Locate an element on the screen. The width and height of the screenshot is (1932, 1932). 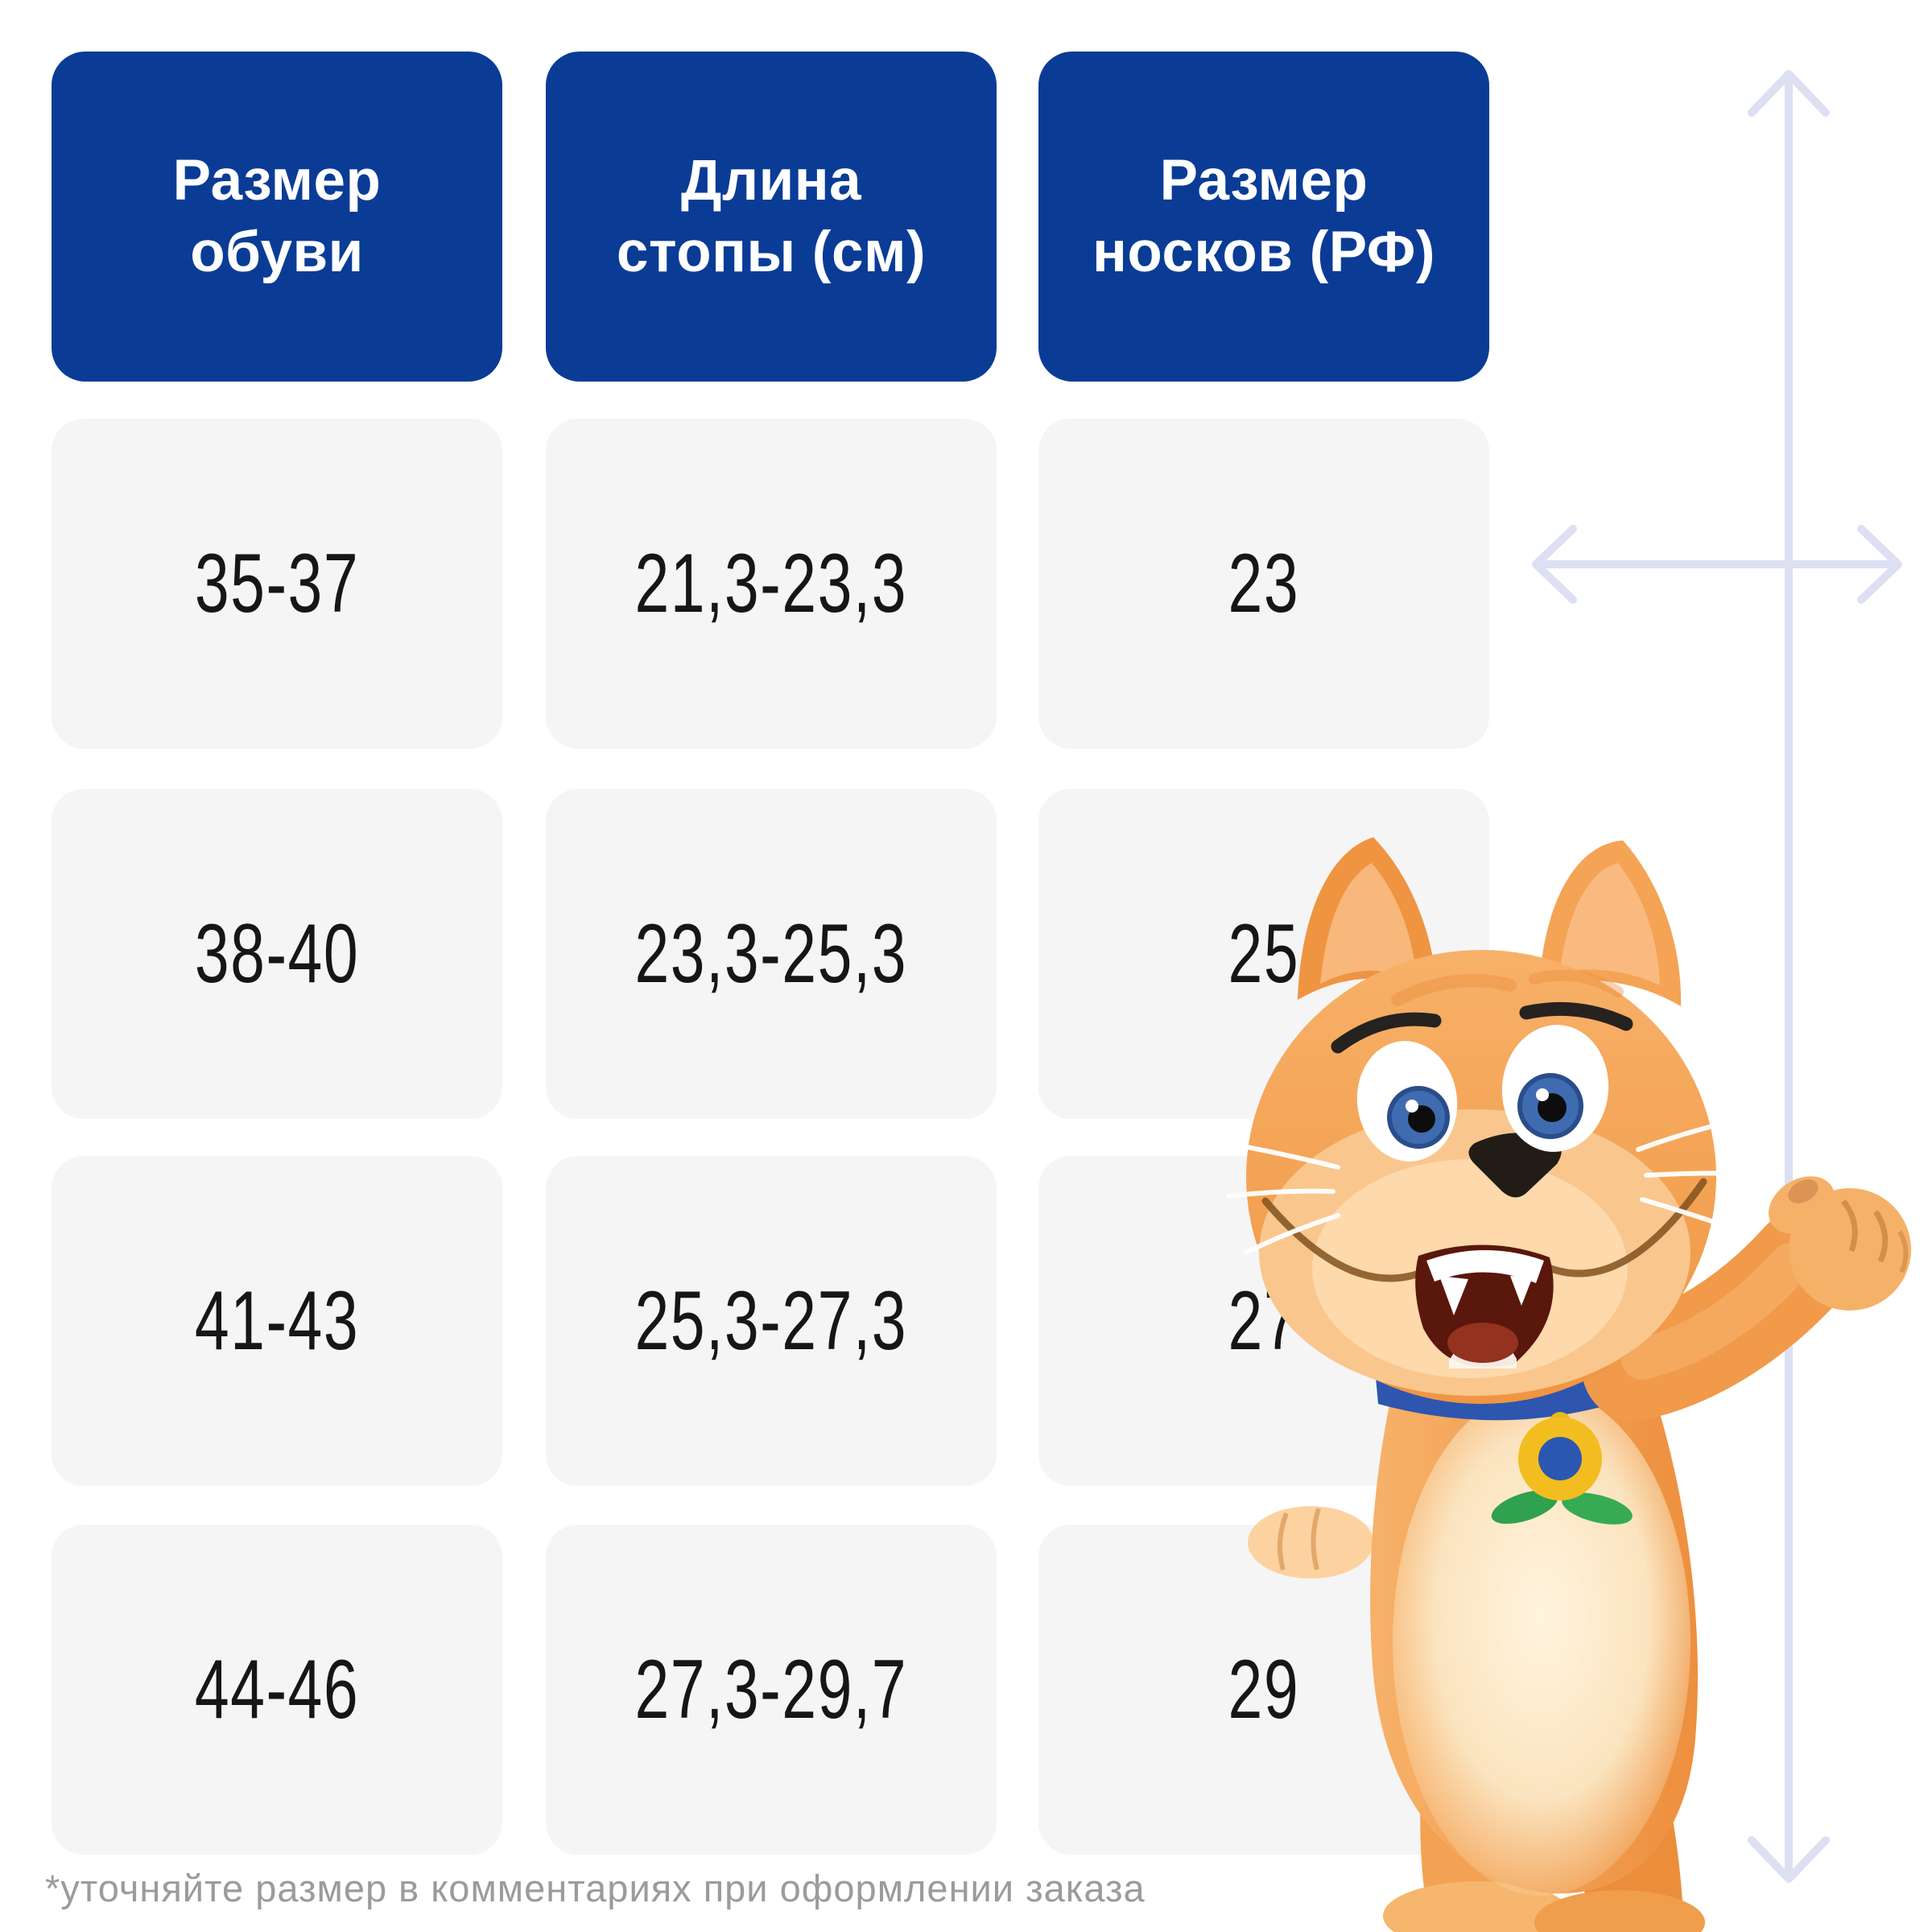
cell-value: 44-46 is located at coordinates (277, 1689).